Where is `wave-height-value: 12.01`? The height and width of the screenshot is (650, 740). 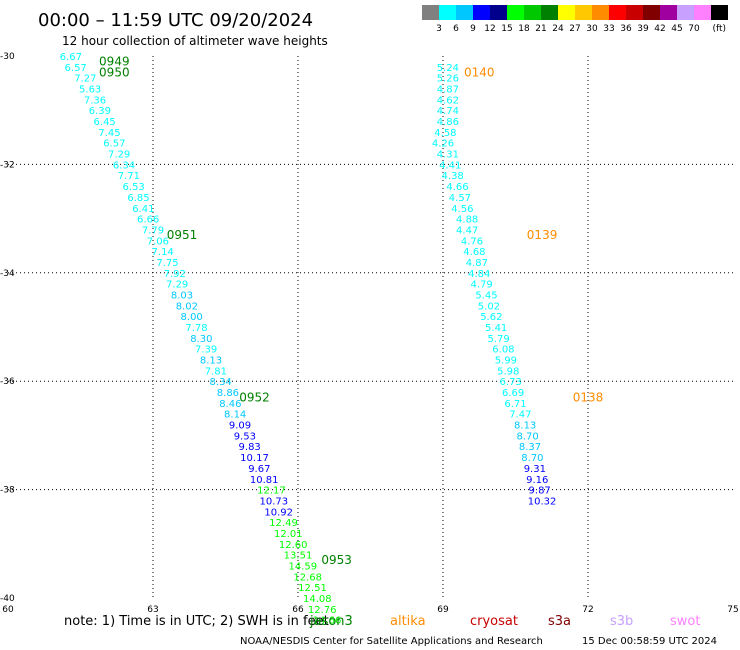 wave-height-value: 12.01 is located at coordinates (288, 534).